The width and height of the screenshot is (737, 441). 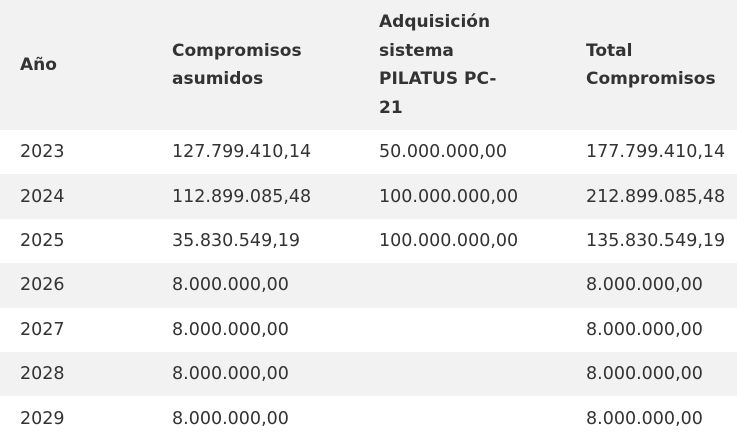 I want to click on header-line: asumidos, so click(x=218, y=79).